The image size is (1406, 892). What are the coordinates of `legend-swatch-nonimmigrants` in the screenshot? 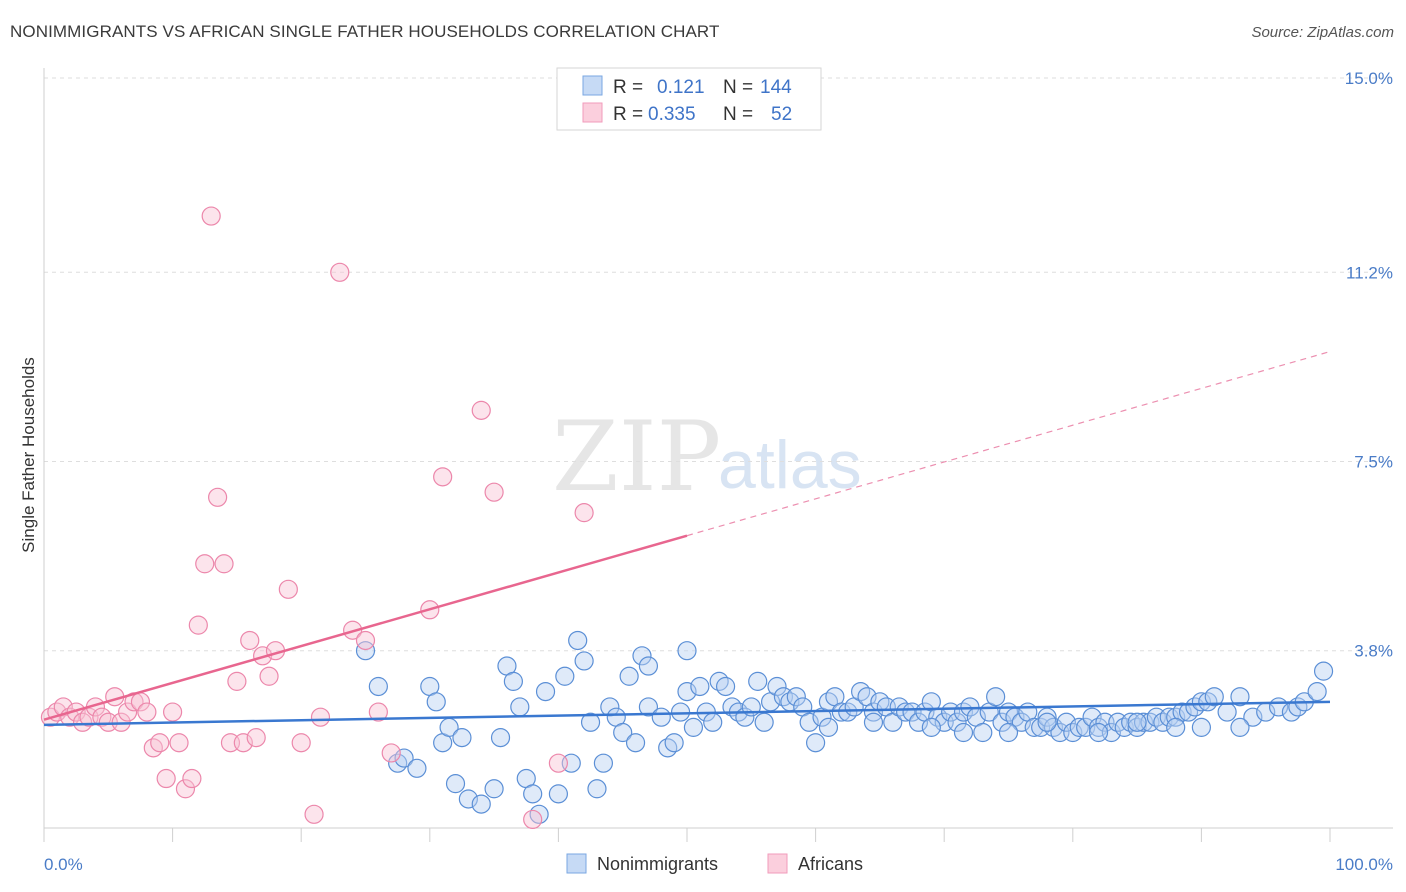 It's located at (592, 85).